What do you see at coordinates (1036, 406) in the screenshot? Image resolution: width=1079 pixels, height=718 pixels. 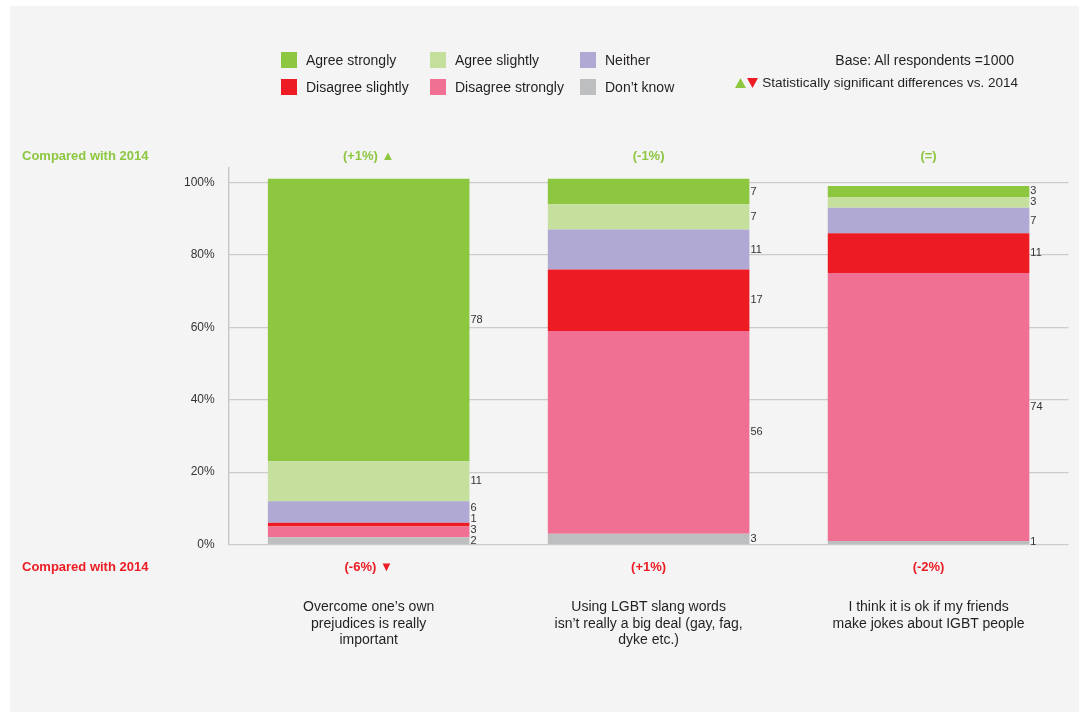 I see `data-label: 74` at bounding box center [1036, 406].